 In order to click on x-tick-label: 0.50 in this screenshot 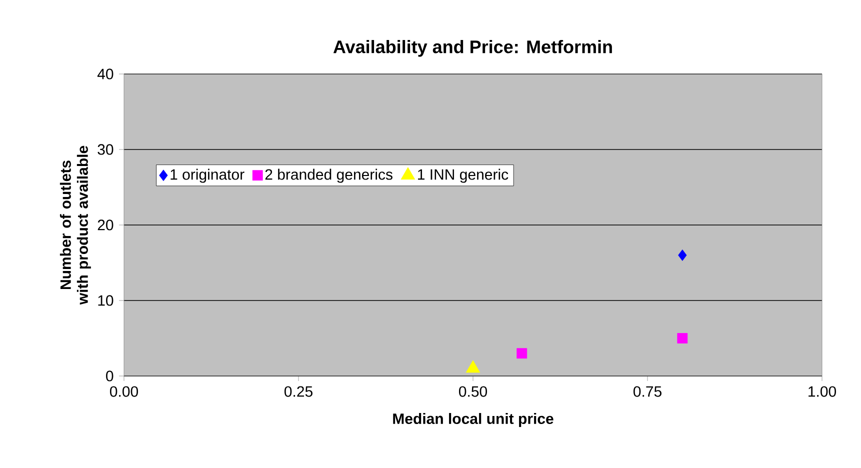, I will do `click(473, 391)`.